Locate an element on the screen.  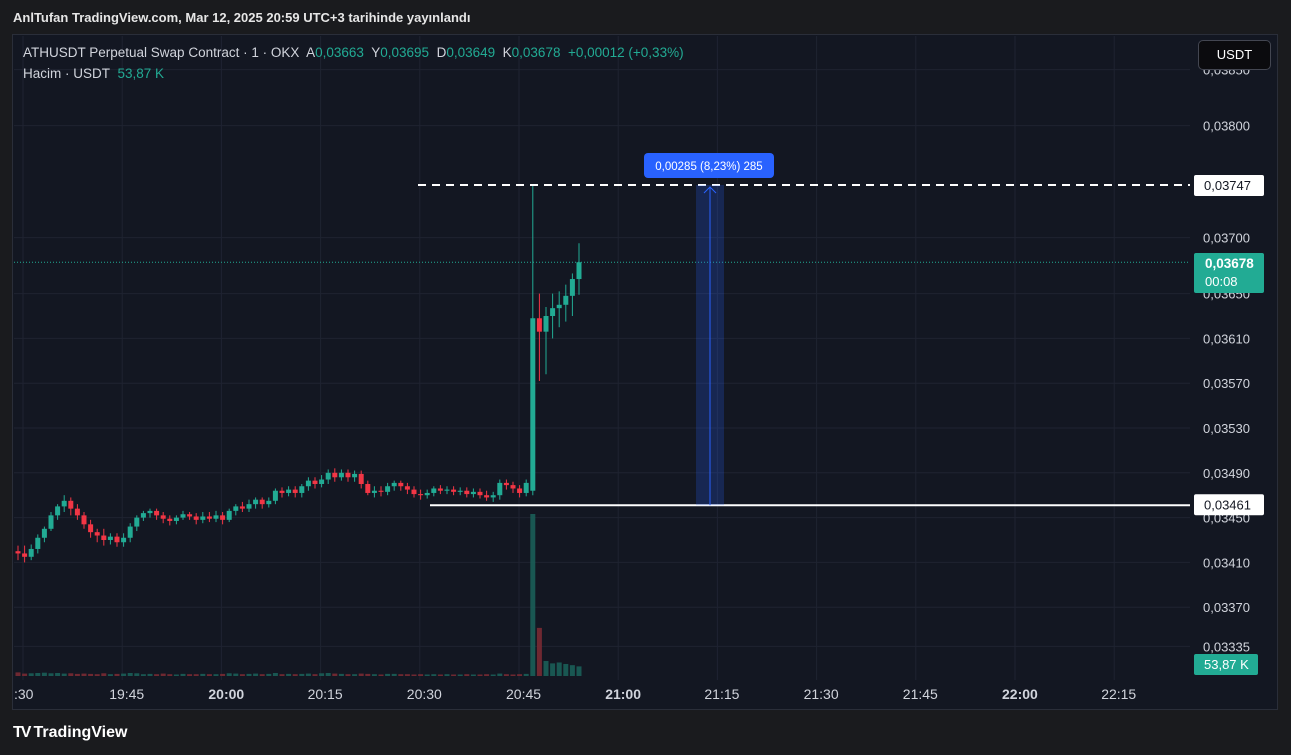
y-tick-label: 0,03335 is located at coordinates (1226, 646).